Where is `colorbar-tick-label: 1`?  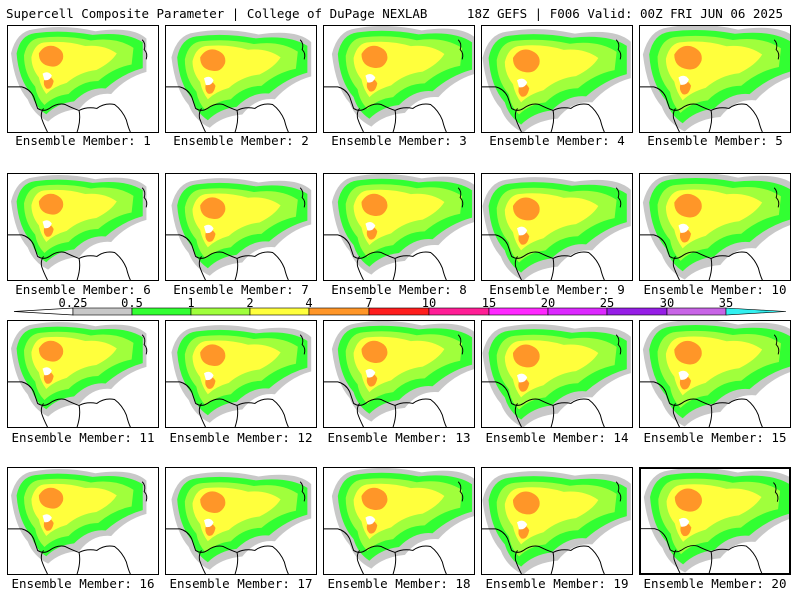 colorbar-tick-label: 1 is located at coordinates (191, 303).